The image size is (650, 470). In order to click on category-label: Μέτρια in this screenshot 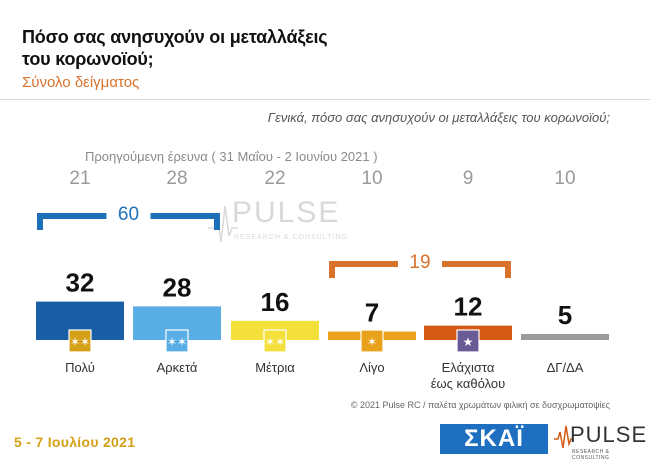, I will do `click(275, 367)`.